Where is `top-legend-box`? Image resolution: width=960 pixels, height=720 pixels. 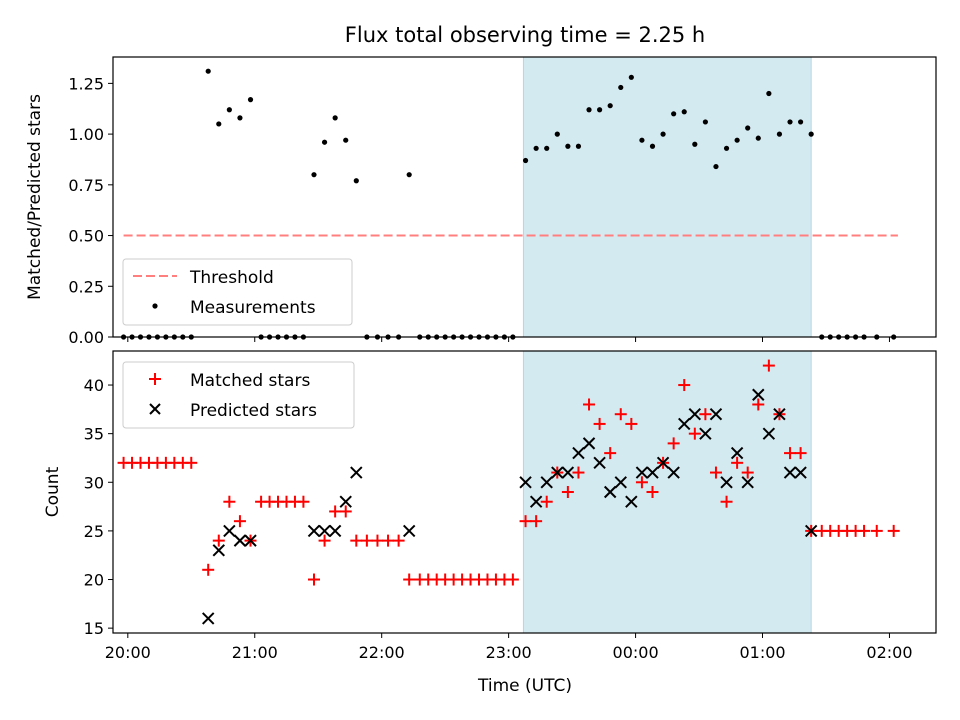 top-legend-box is located at coordinates (237, 292).